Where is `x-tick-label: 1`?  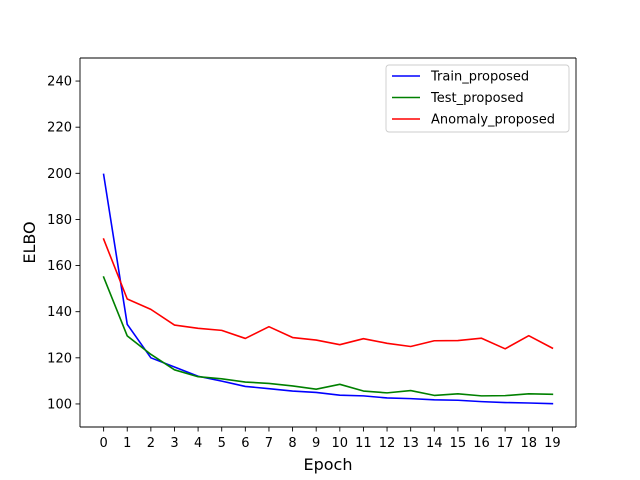
x-tick-label: 1 is located at coordinates (127, 443).